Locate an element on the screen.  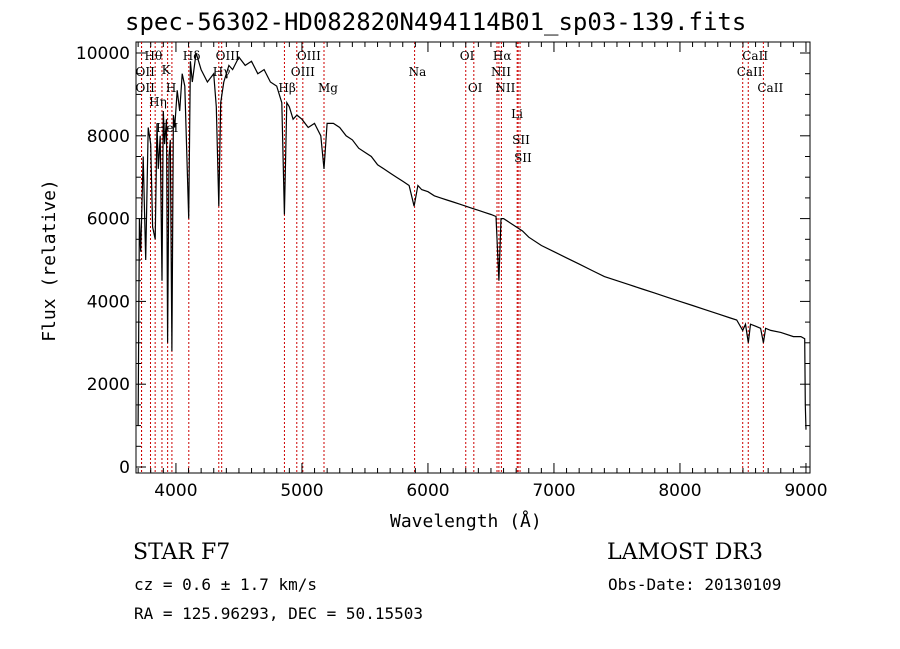
x-axis-label: Wavelength (Å) is located at coordinates (466, 521).